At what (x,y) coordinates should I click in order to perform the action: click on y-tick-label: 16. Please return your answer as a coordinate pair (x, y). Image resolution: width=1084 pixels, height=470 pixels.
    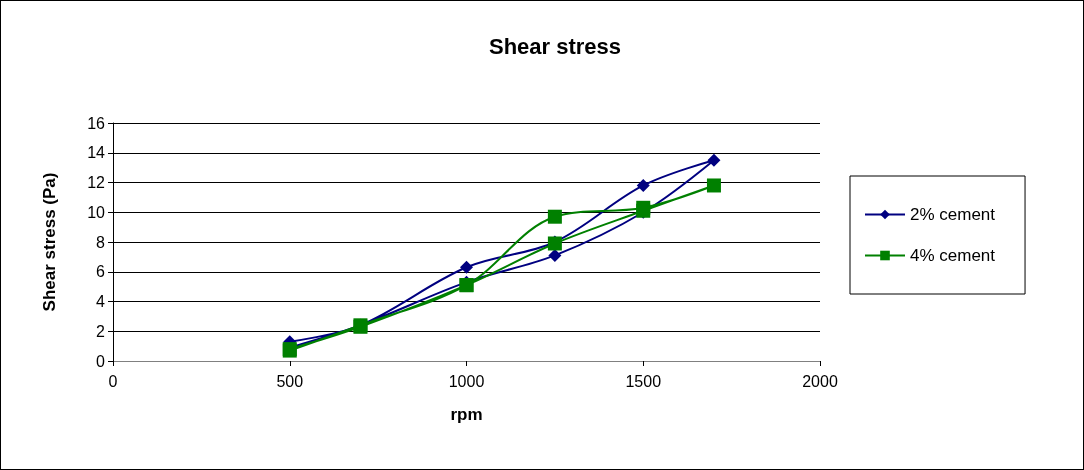
    Looking at the image, I should click on (96, 123).